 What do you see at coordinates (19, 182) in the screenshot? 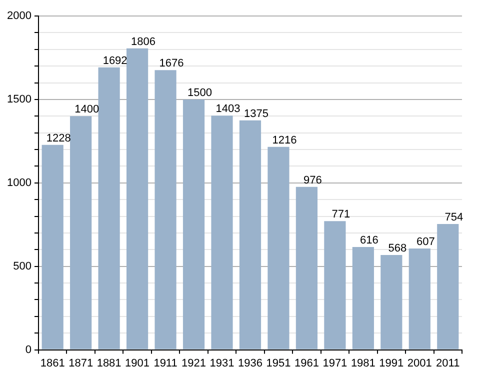
I see `y-tick-label: 1000` at bounding box center [19, 182].